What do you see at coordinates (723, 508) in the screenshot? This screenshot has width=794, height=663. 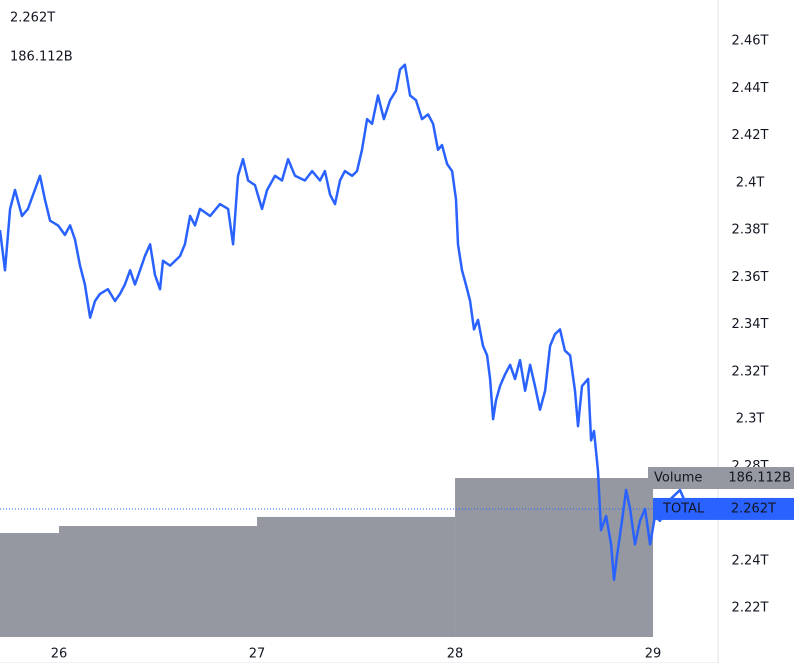 I see `price-tag` at bounding box center [723, 508].